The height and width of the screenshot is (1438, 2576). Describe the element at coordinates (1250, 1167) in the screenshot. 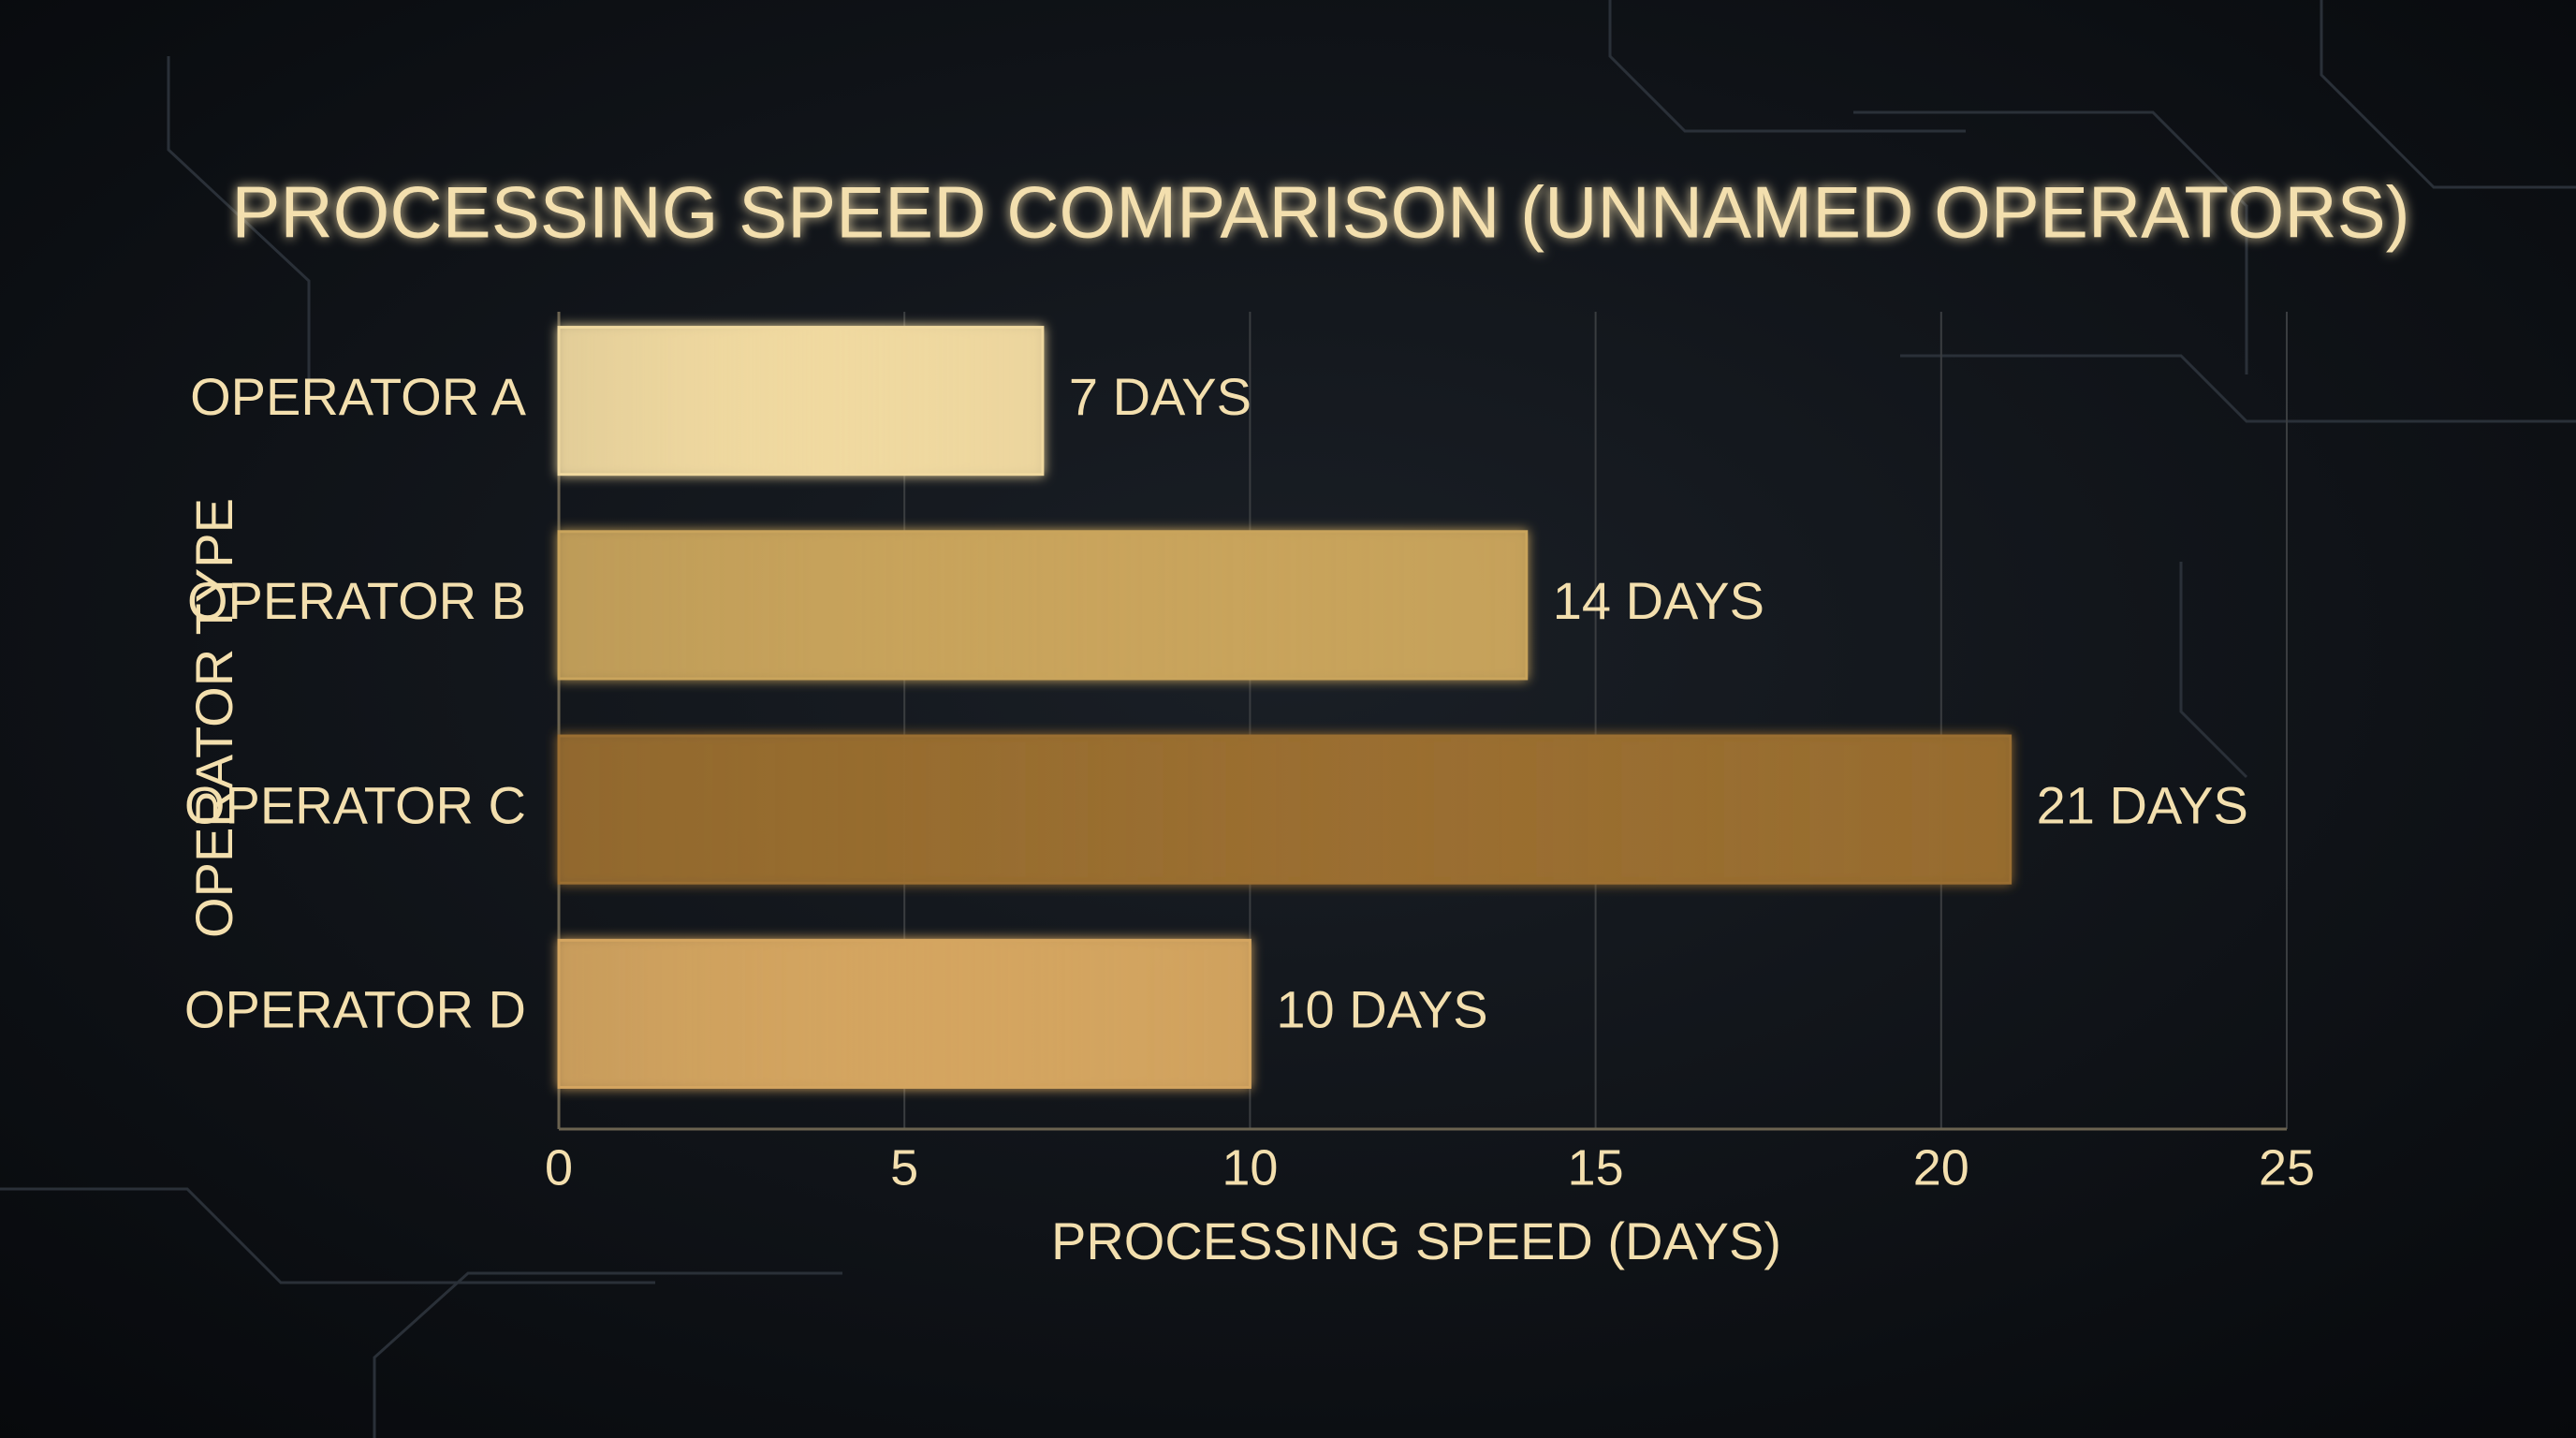

I see `x-tick-label: 10` at that location.